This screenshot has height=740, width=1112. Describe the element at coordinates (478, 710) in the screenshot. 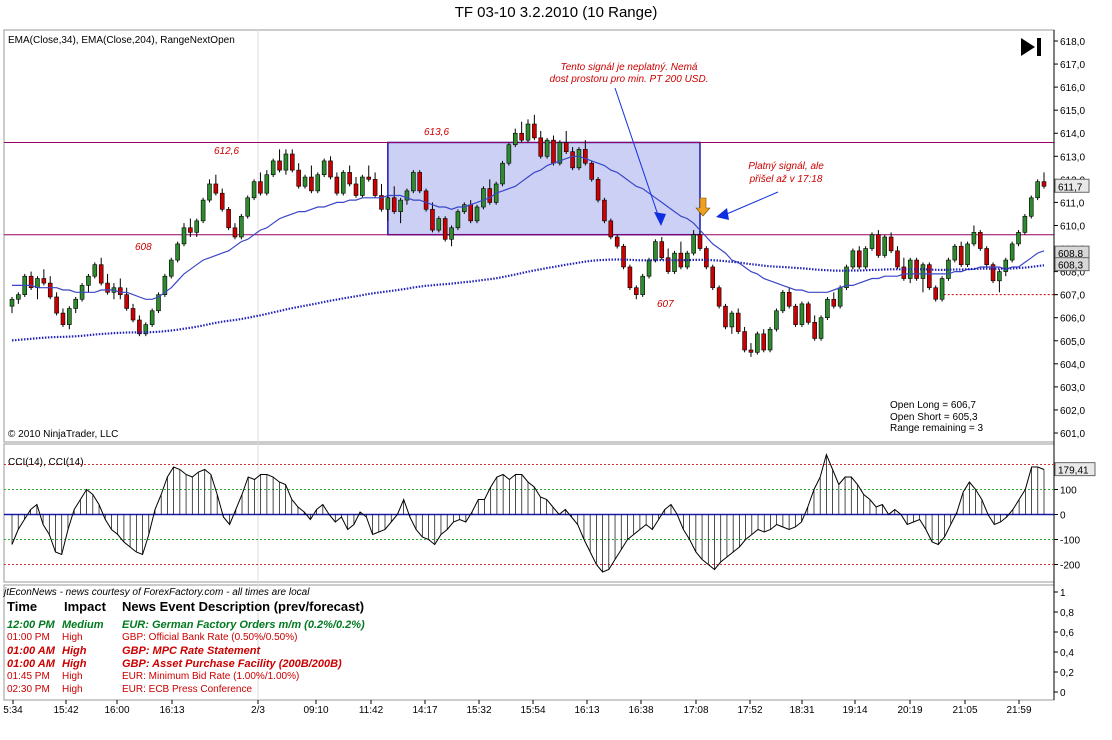

I see `time-tick-label: 15:32` at that location.